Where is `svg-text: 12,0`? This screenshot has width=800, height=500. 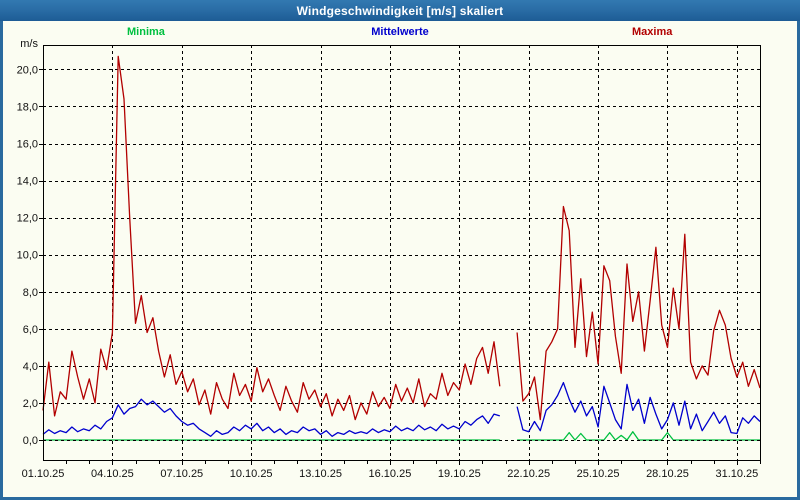 svg-text: 12,0 is located at coordinates (27, 219).